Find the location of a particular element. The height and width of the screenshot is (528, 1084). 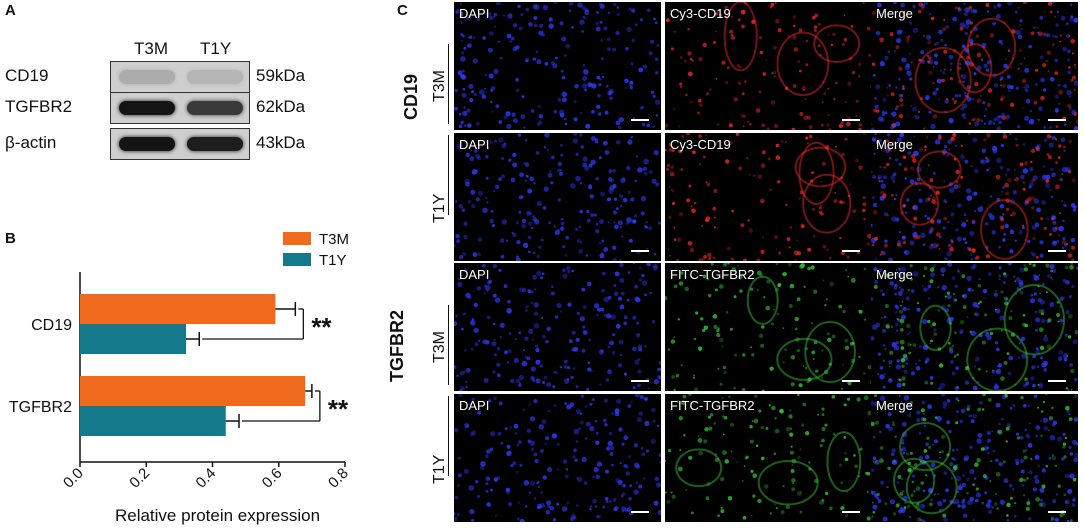

panel-c-letter: C is located at coordinates (402, 10).